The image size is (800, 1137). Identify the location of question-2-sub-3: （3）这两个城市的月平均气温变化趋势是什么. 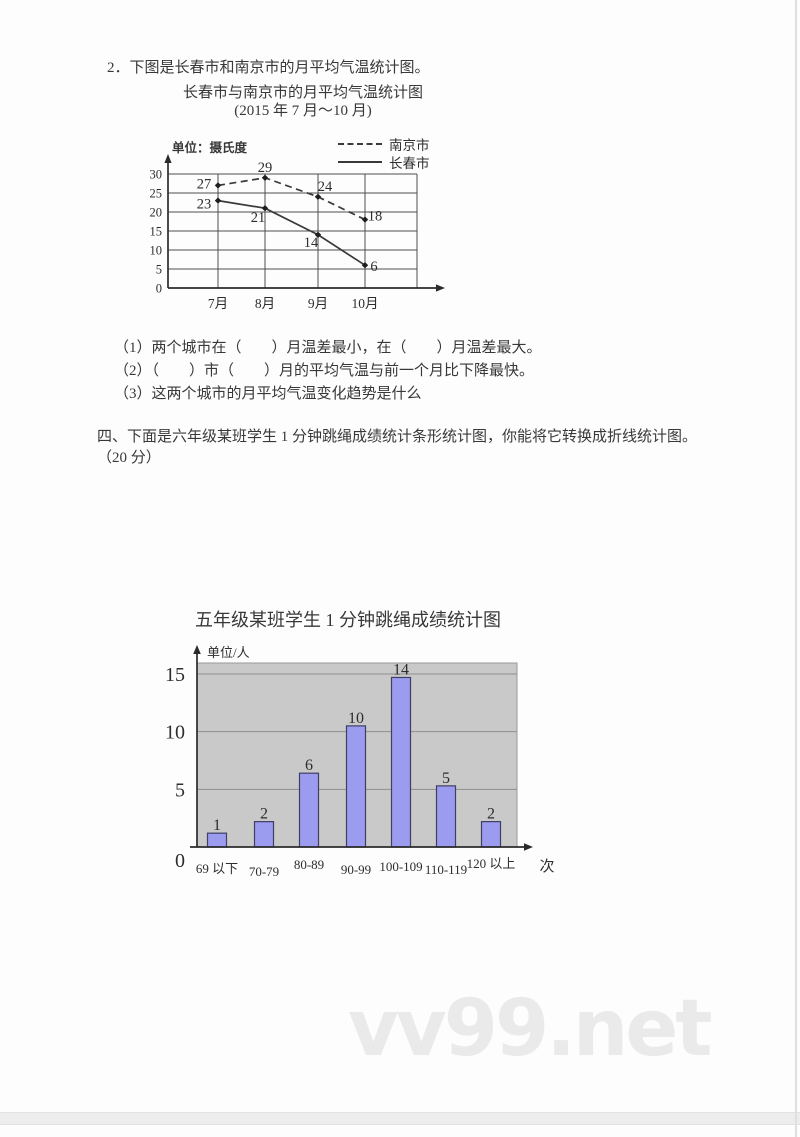
(268, 394).